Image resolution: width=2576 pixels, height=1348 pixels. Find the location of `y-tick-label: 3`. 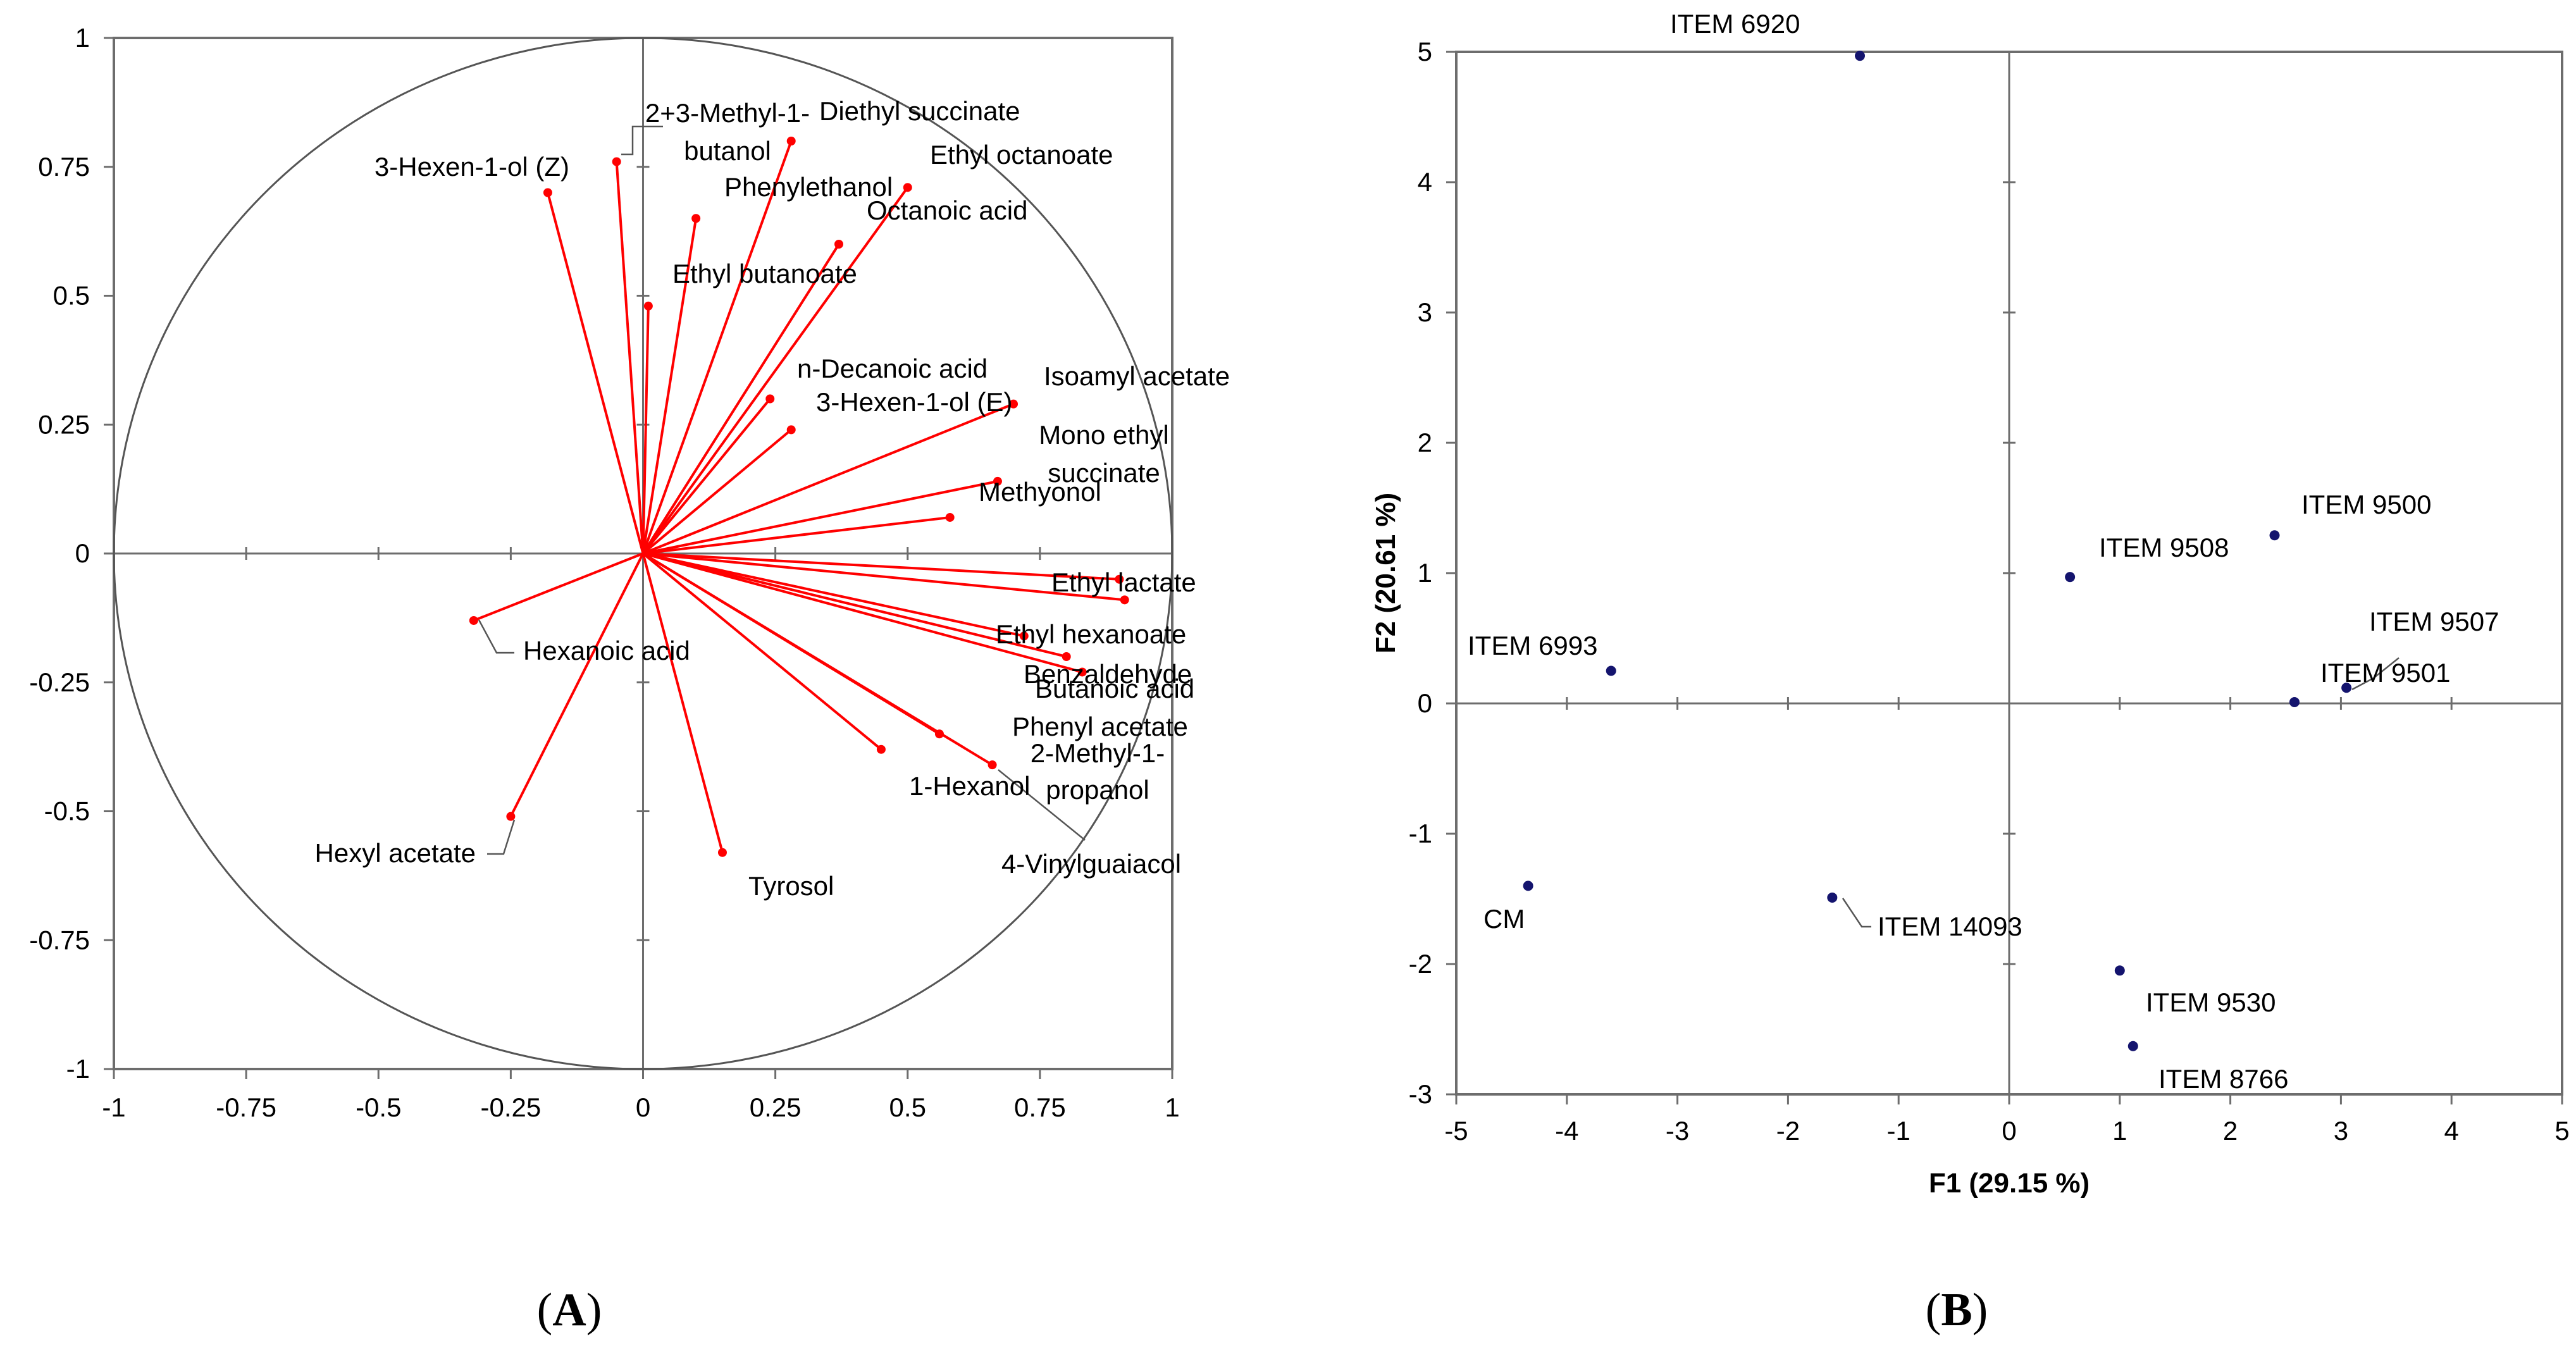

y-tick-label: 3 is located at coordinates (1425, 312).